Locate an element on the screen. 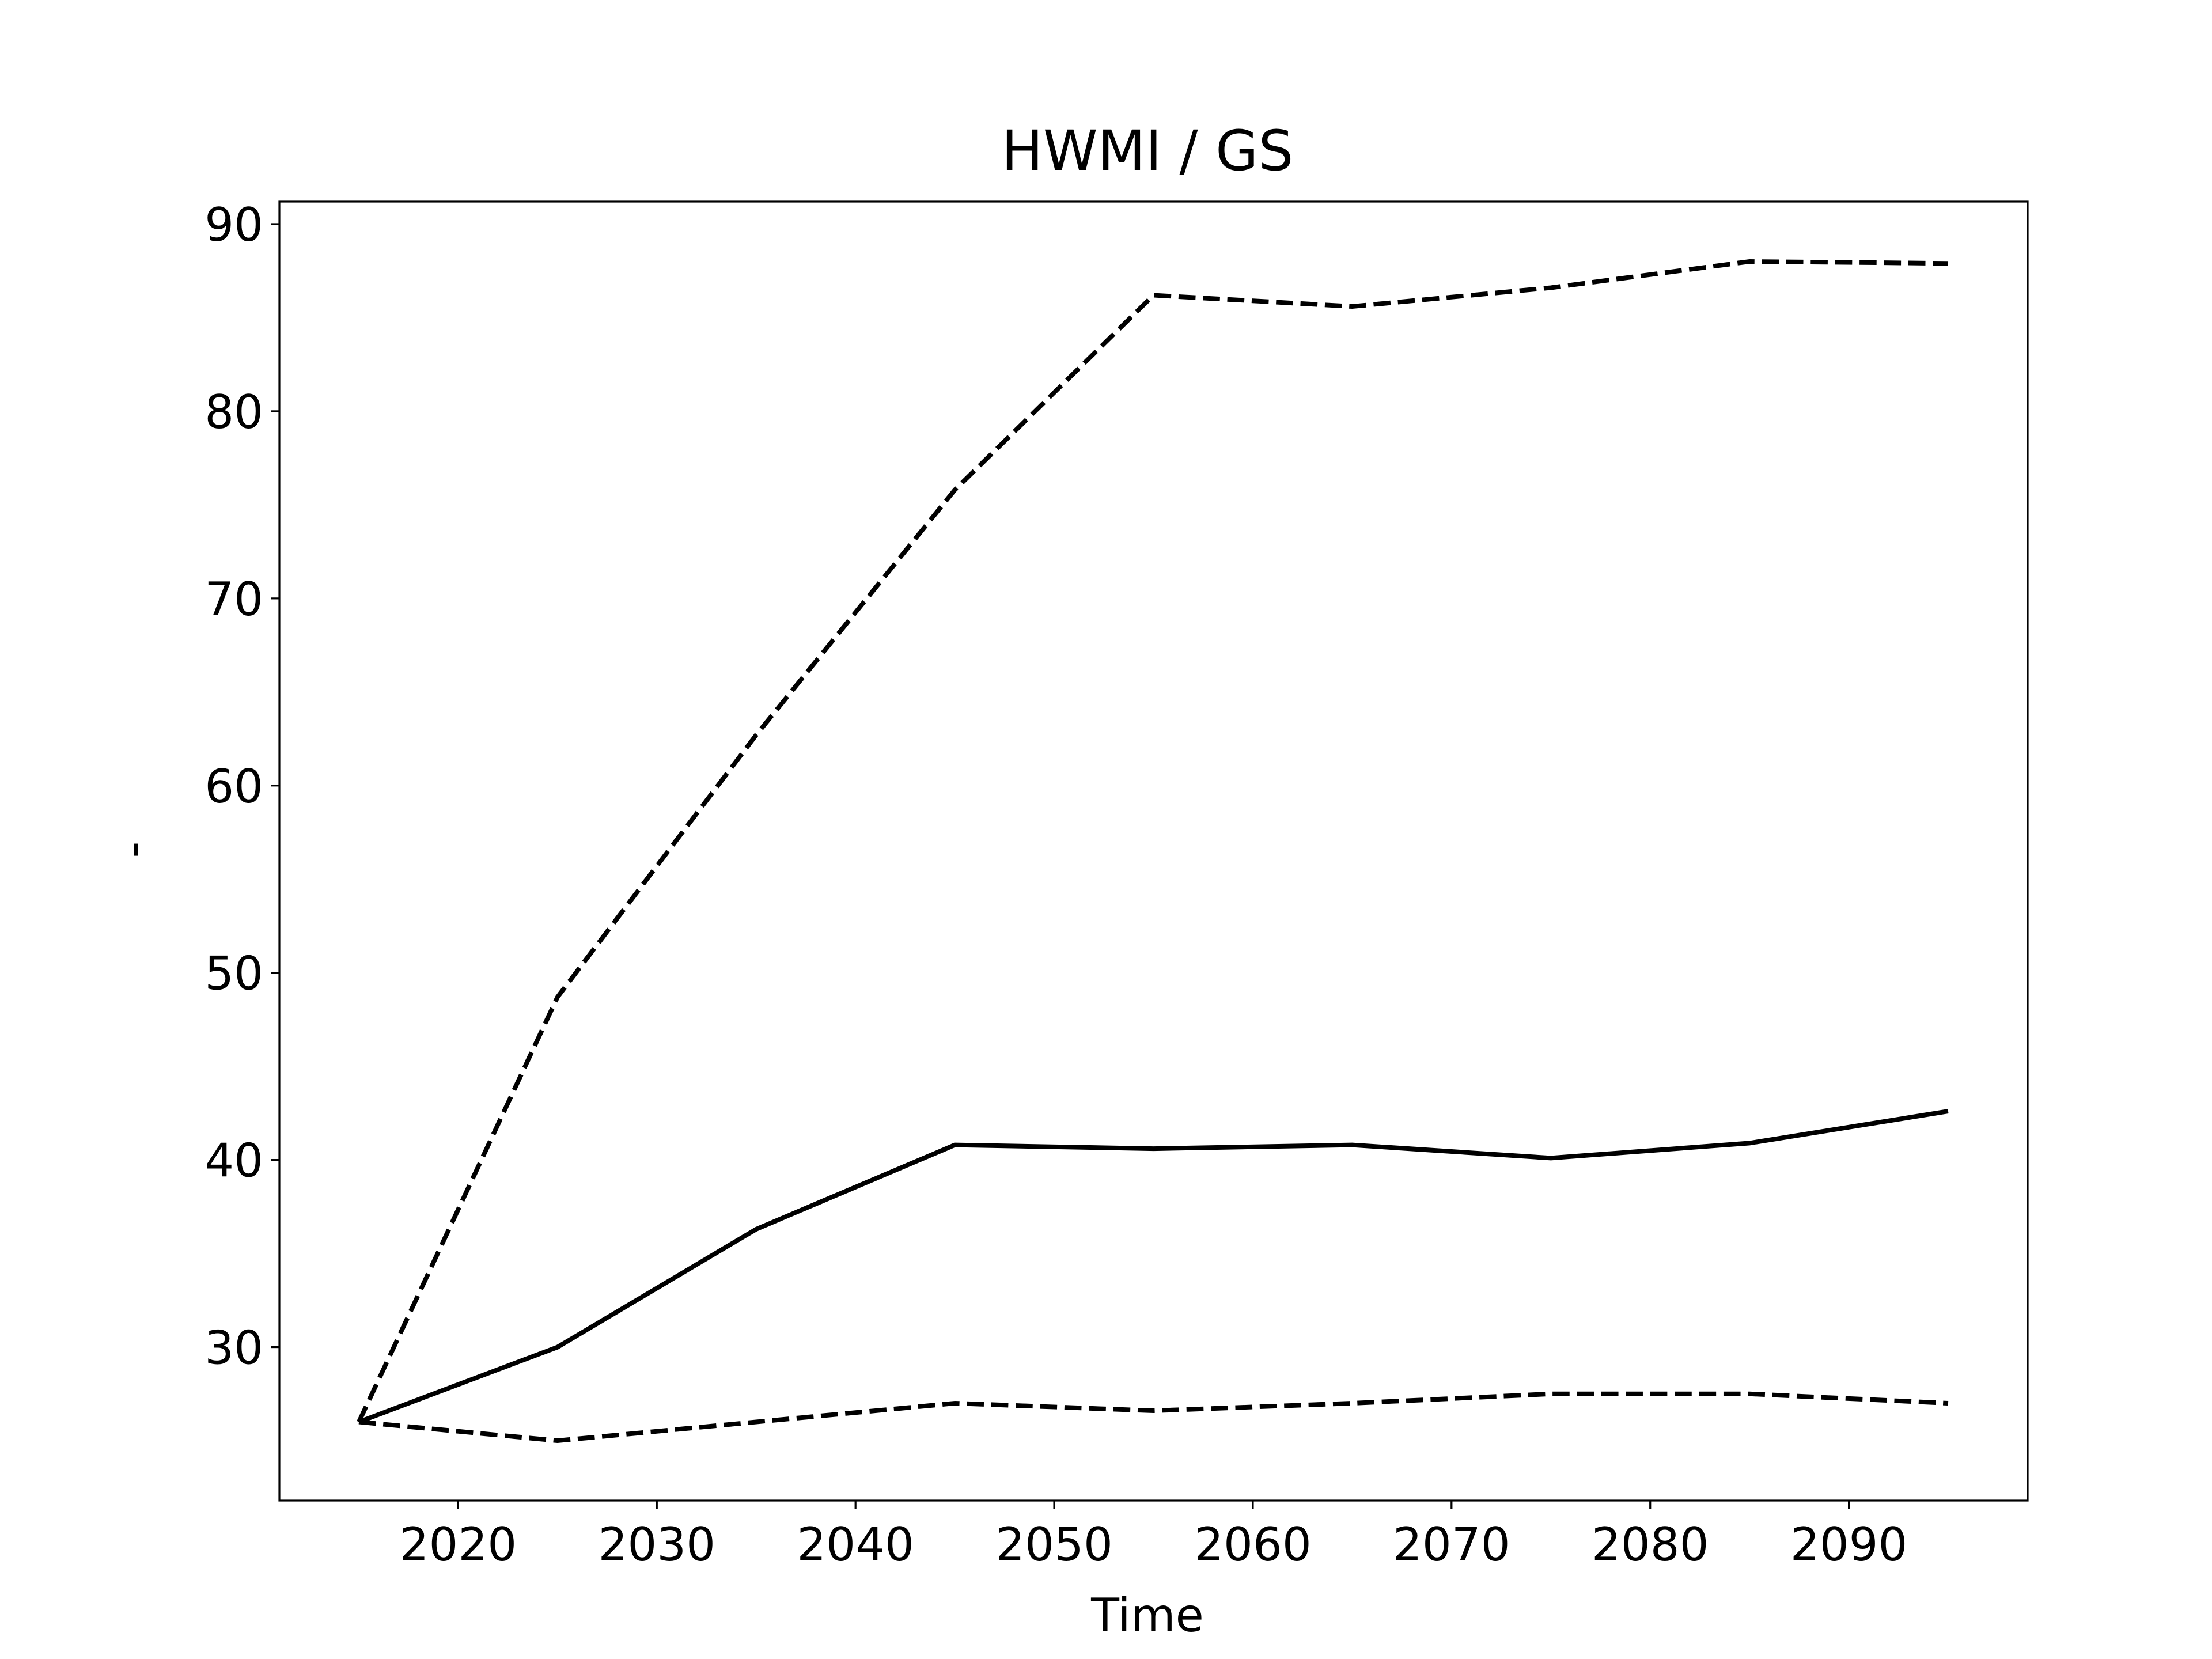  y-tick-label: 80 is located at coordinates (233, 412).